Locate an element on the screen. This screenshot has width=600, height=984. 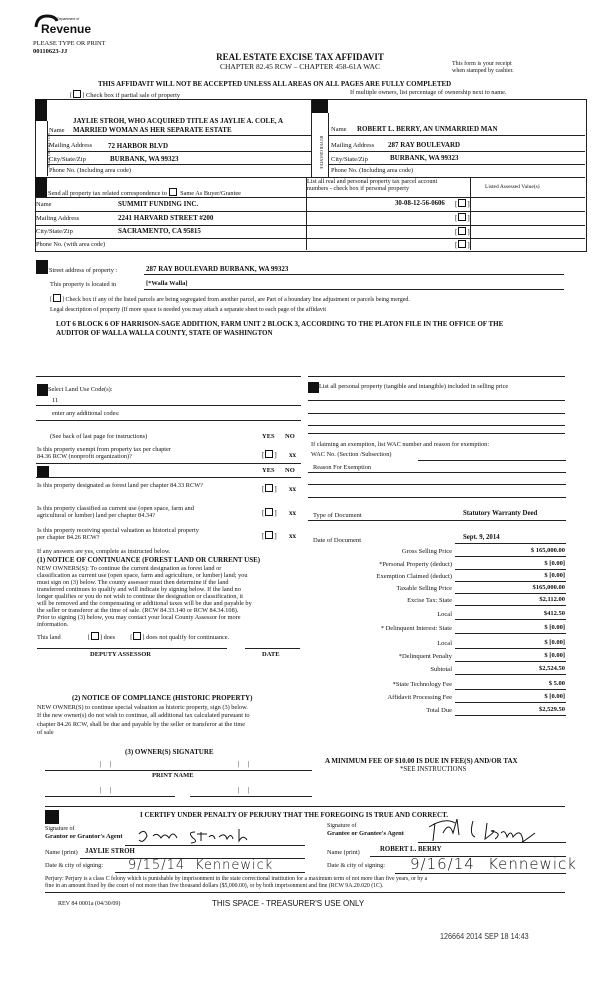
partial-sale-checkbox: [] Check box if partial sale of property is located at coordinates (125, 94).